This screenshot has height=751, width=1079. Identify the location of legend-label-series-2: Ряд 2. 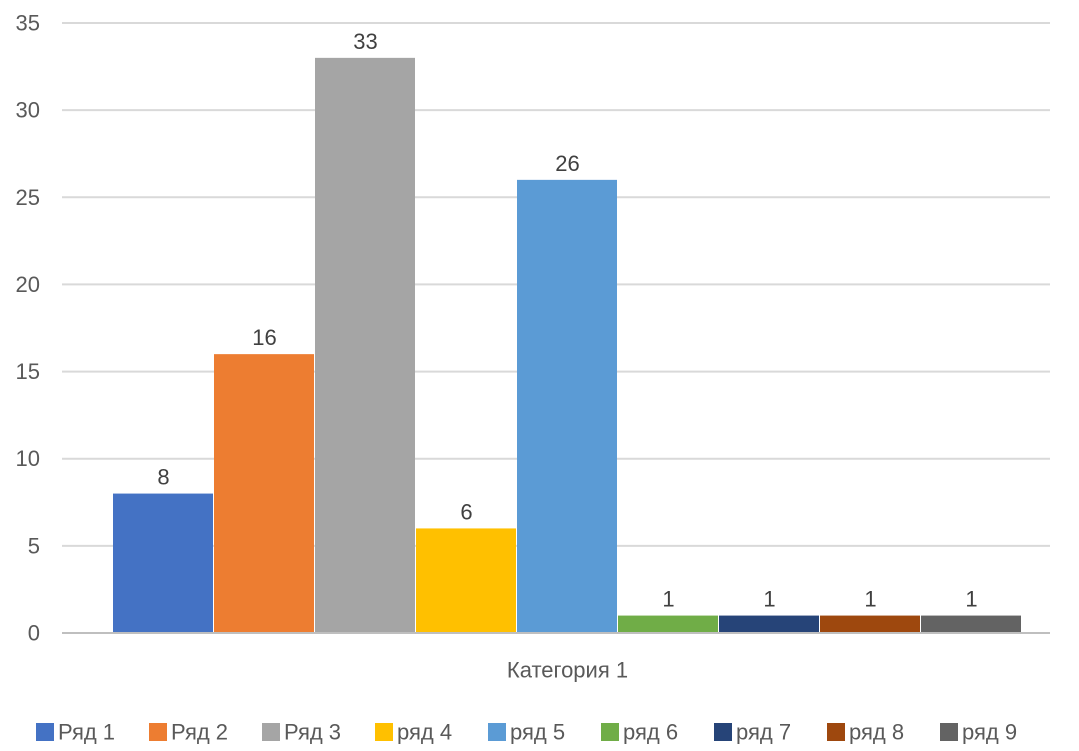
(199, 732).